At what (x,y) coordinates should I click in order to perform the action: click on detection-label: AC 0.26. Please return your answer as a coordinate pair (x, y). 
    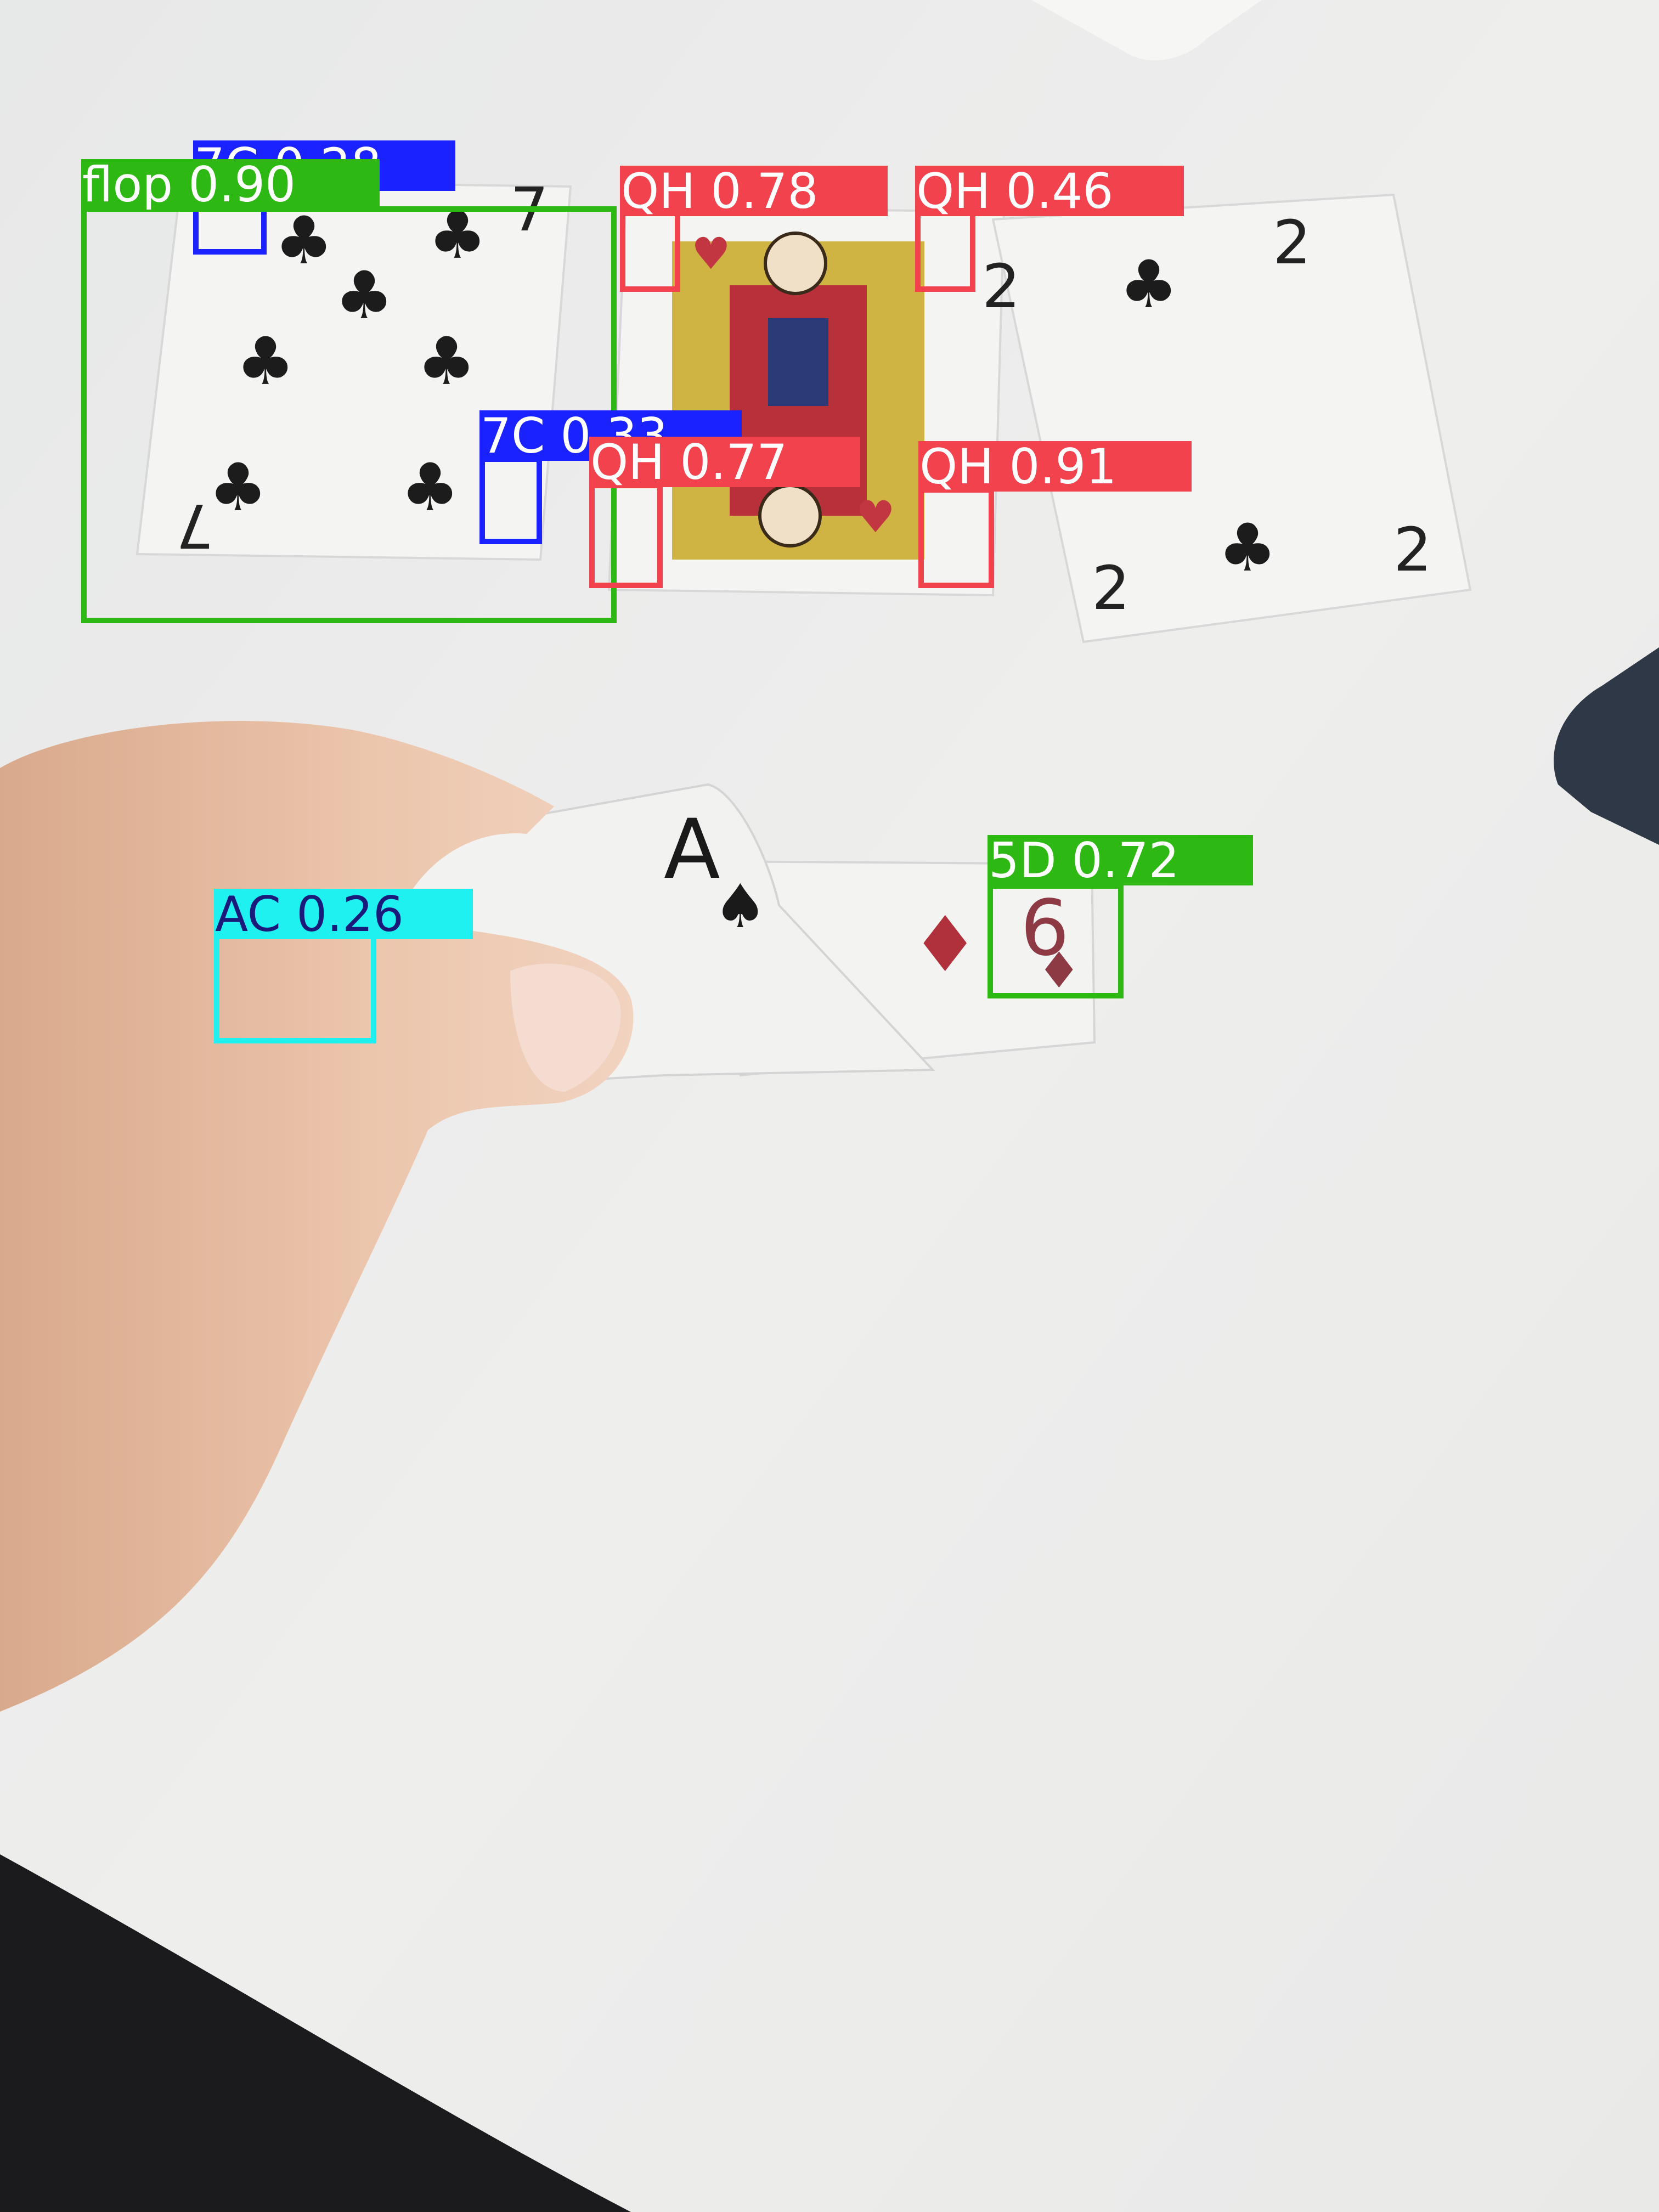
    Looking at the image, I should click on (344, 914).